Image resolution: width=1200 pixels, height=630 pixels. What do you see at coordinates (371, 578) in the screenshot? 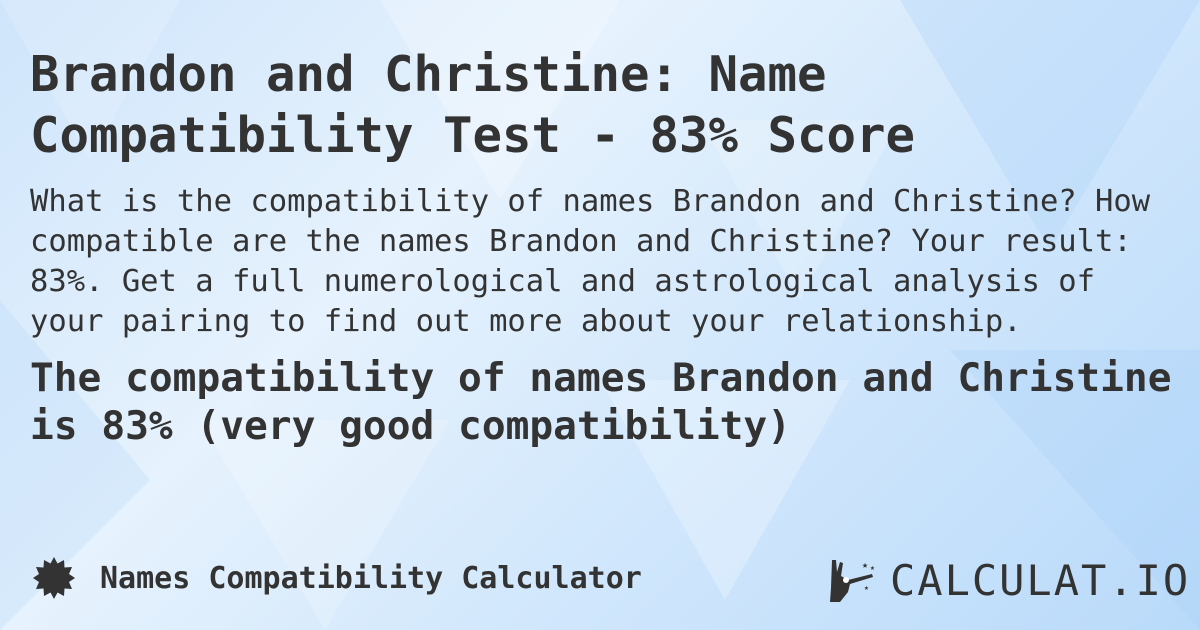
I see `calculator-label: Names Compatibility Calculator` at bounding box center [371, 578].